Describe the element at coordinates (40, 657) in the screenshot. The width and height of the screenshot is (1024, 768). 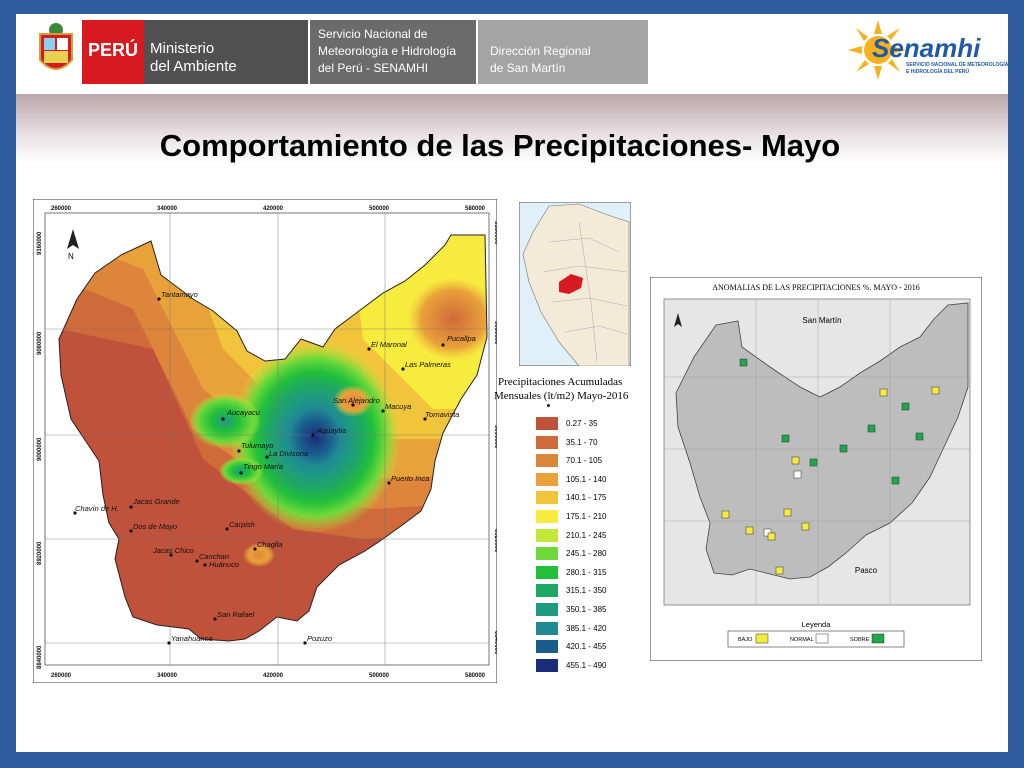
I see `left-tick: 8840000` at that location.